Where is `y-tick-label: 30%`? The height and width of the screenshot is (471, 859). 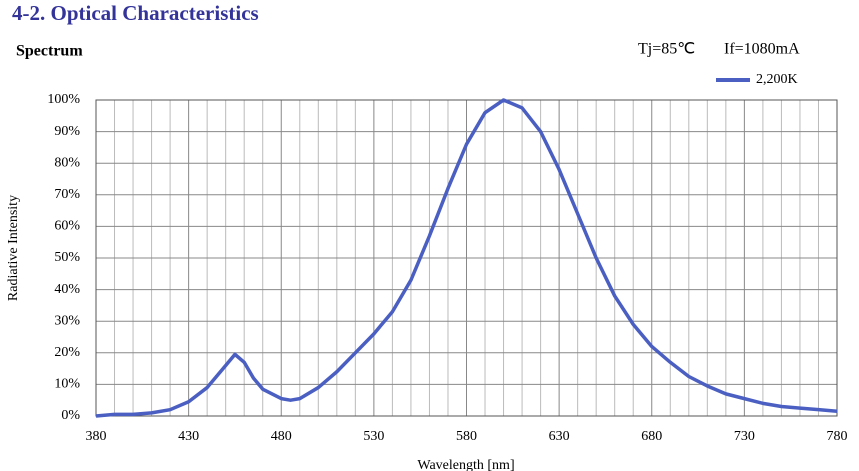
y-tick-label: 30% is located at coordinates (67, 320).